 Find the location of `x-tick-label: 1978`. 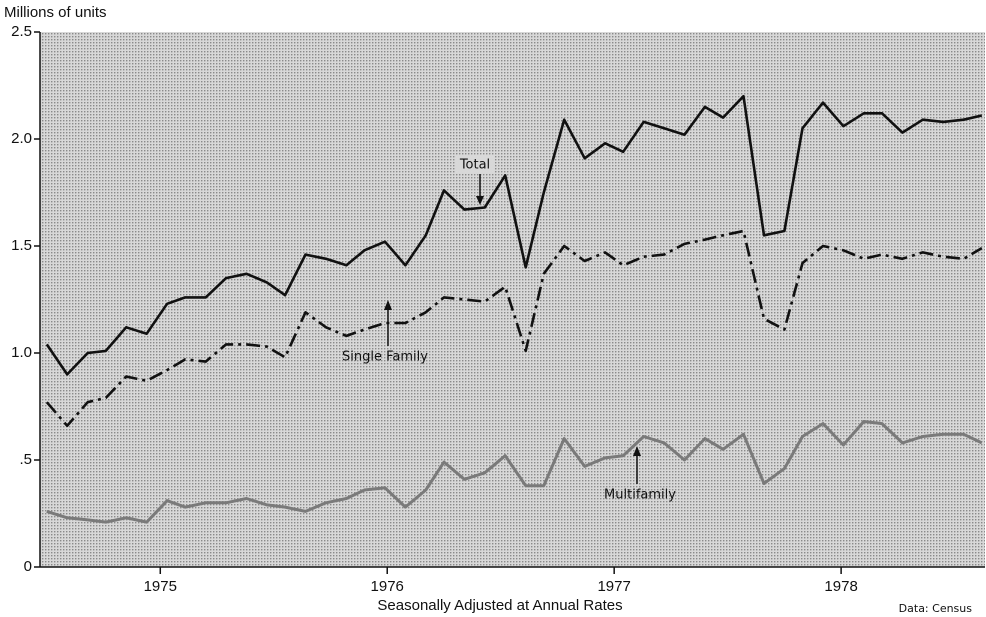

x-tick-label: 1978 is located at coordinates (840, 586).